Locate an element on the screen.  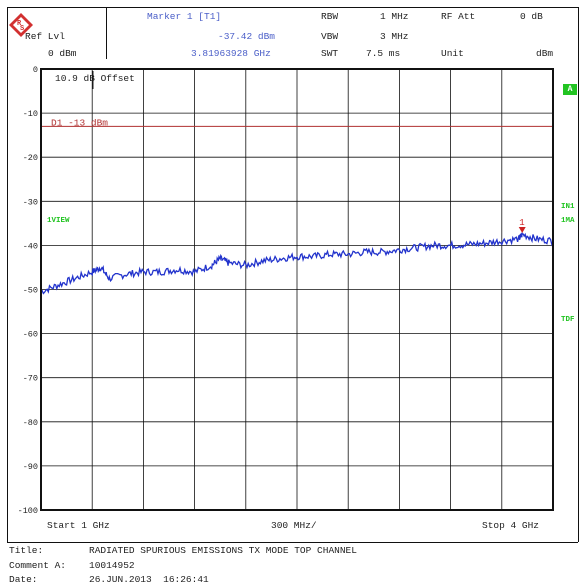
unit-value: dBm is located at coordinates (545, 53).